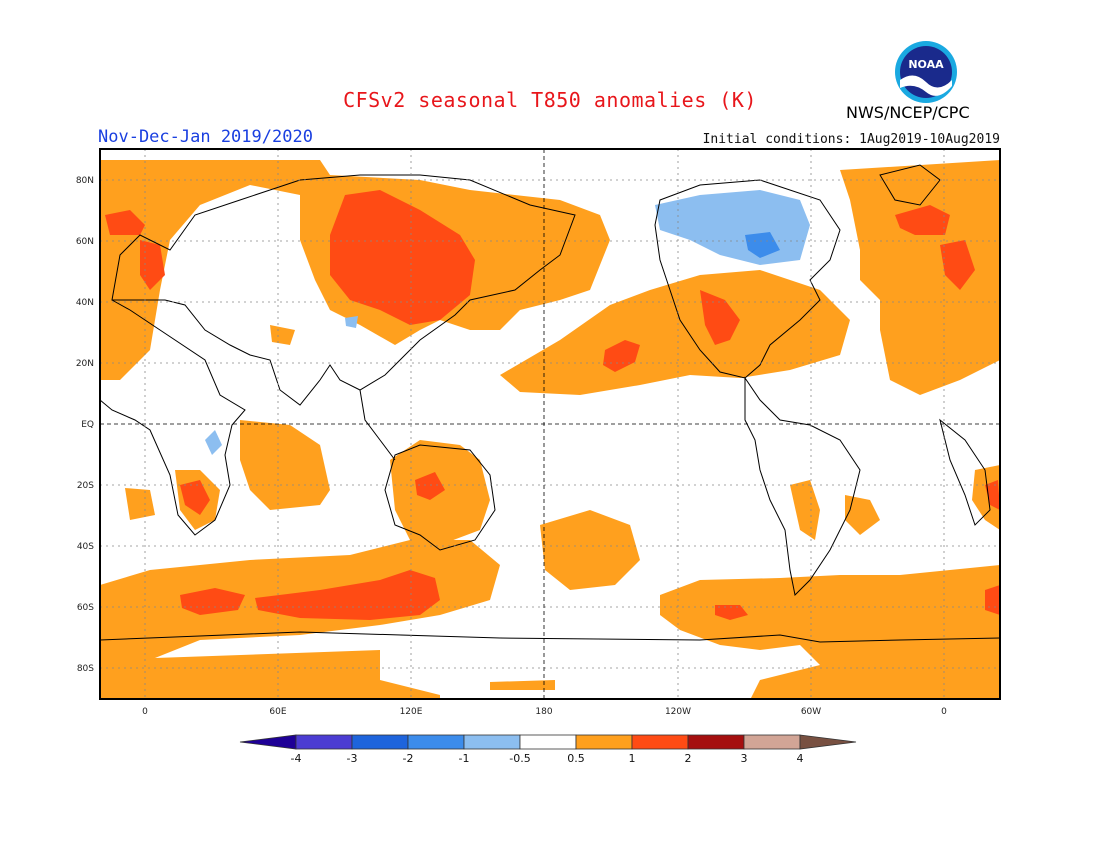 The height and width of the screenshot is (850, 1100). I want to click on lat-tick: 40S, so click(85, 547).